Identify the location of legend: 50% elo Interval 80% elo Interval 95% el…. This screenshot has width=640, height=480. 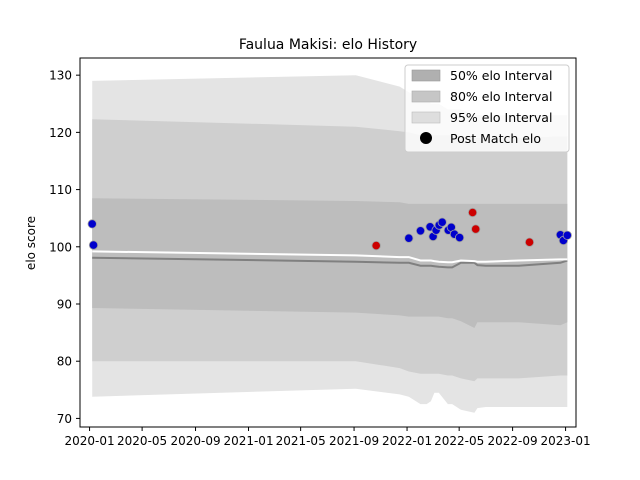
(487, 108).